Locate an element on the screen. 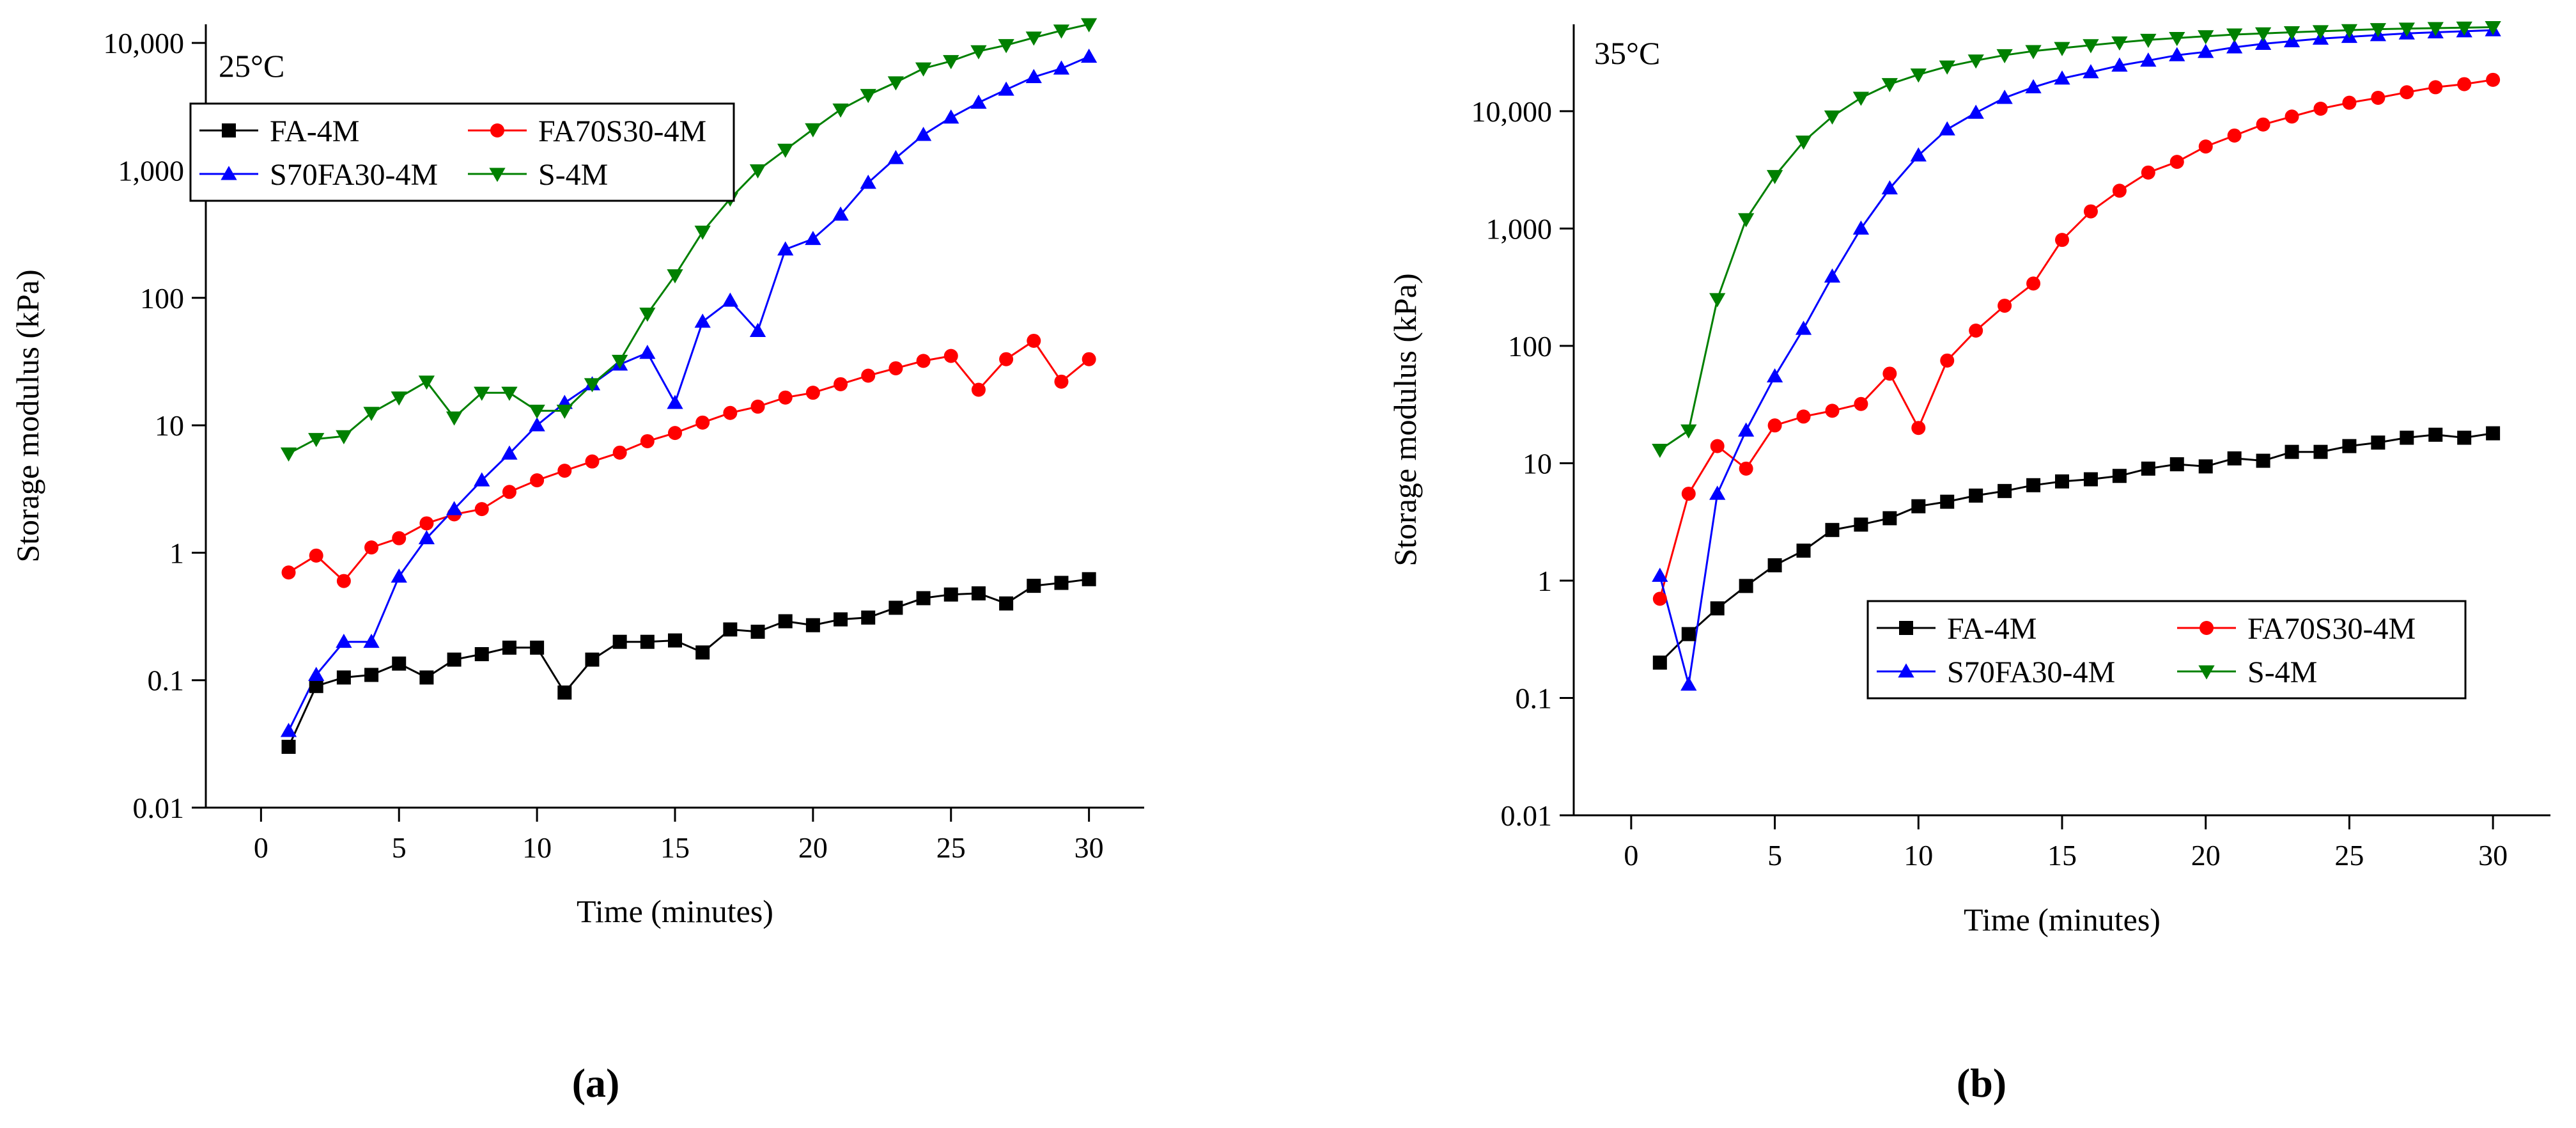 Image resolution: width=2576 pixels, height=1128 pixels. legend: FA-4M FA70S30-4M S70FA30-4M S-4M is located at coordinates (2166, 650).